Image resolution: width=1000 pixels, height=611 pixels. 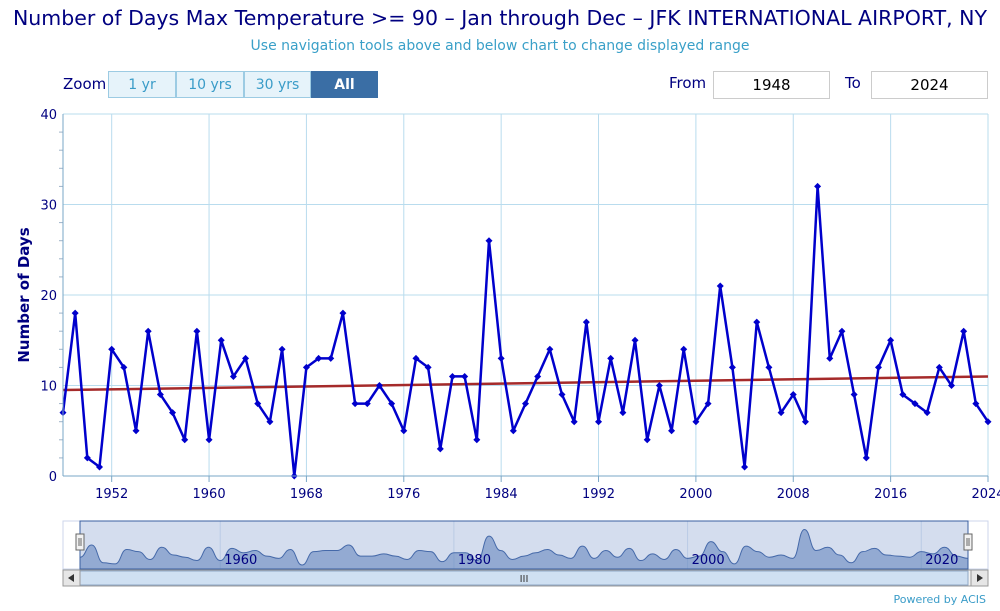 I want to click on zoom-1yr-button: 1 yr, so click(x=142, y=84).